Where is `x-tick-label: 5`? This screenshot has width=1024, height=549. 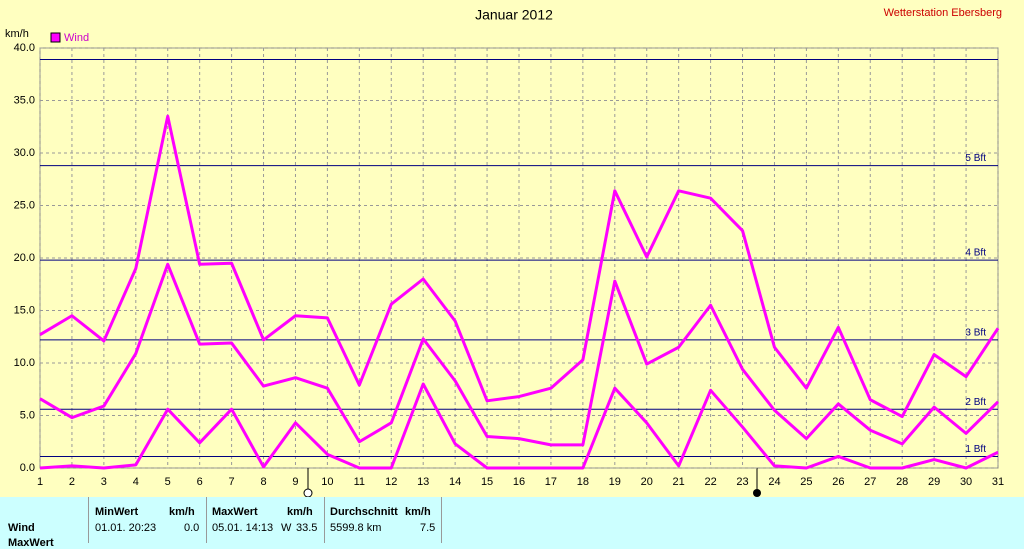 x-tick-label: 5 is located at coordinates (168, 482).